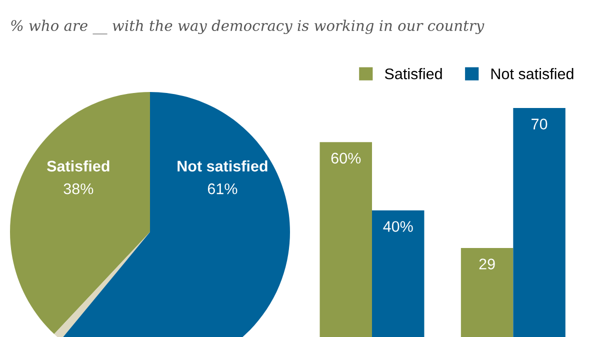 The width and height of the screenshot is (600, 337). What do you see at coordinates (398, 226) in the screenshot?
I see `data-label: 40%` at bounding box center [398, 226].